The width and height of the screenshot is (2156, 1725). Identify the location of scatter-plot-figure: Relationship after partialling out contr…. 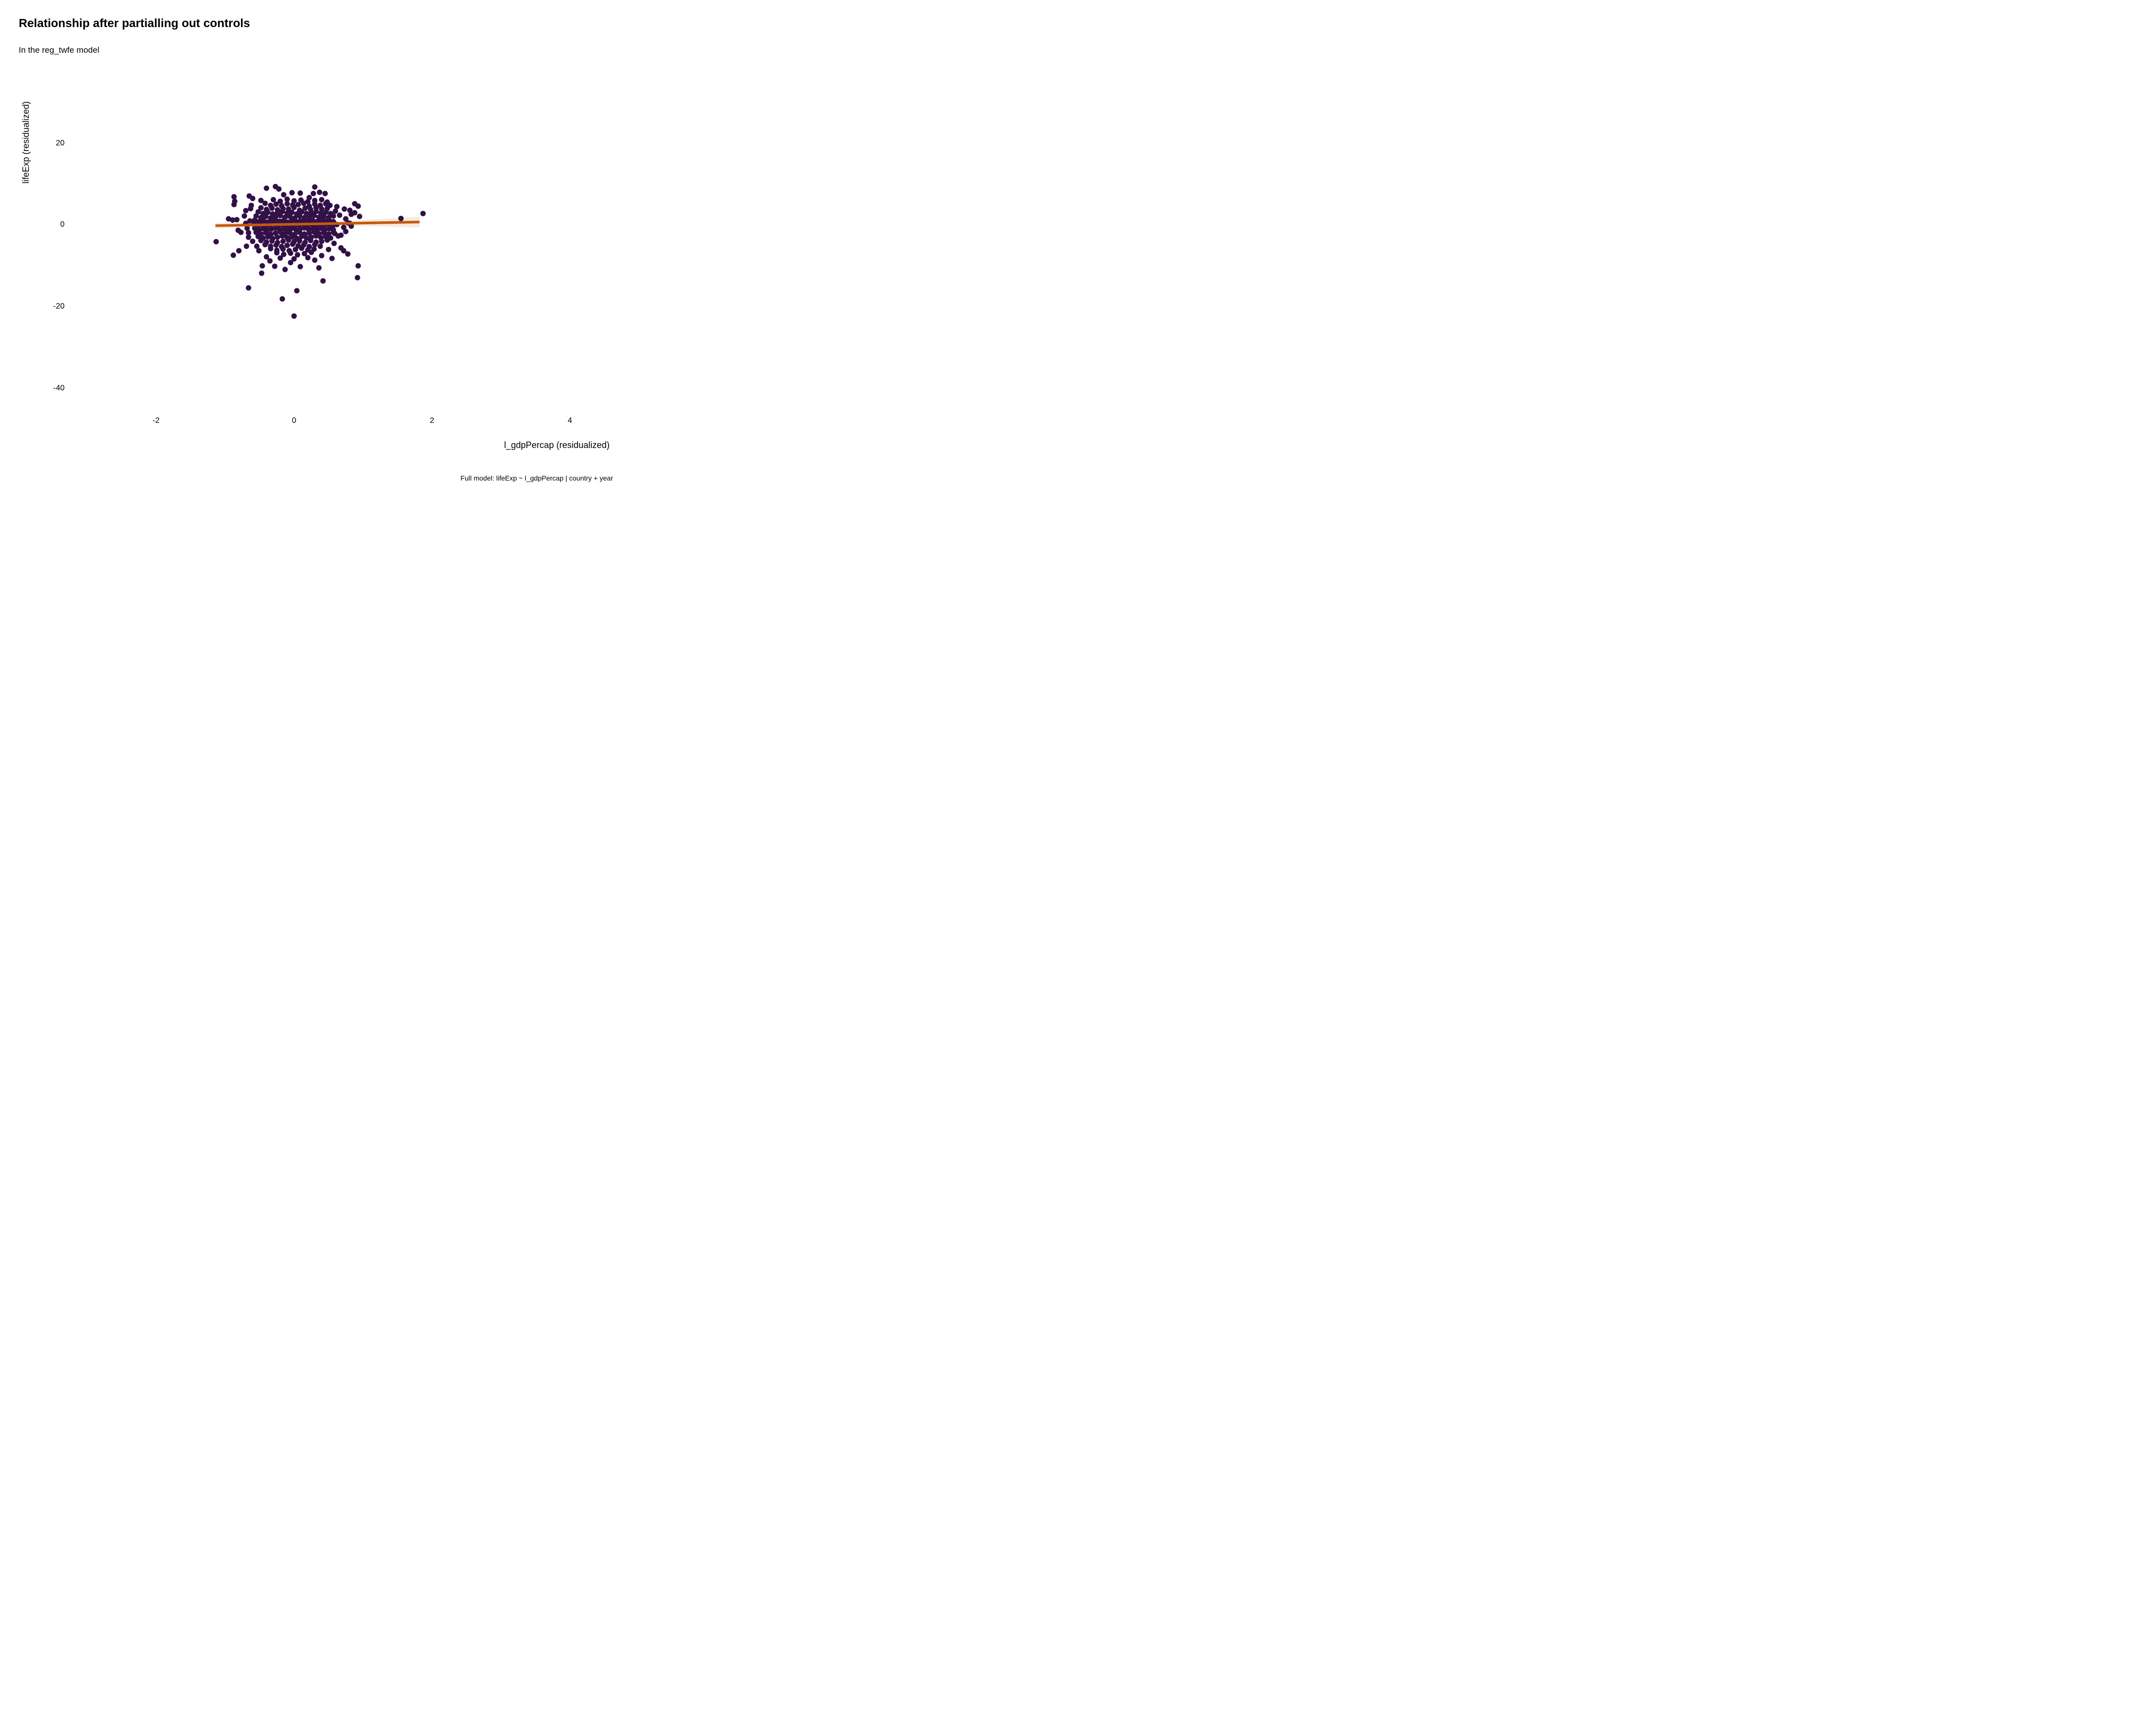
(308, 247).